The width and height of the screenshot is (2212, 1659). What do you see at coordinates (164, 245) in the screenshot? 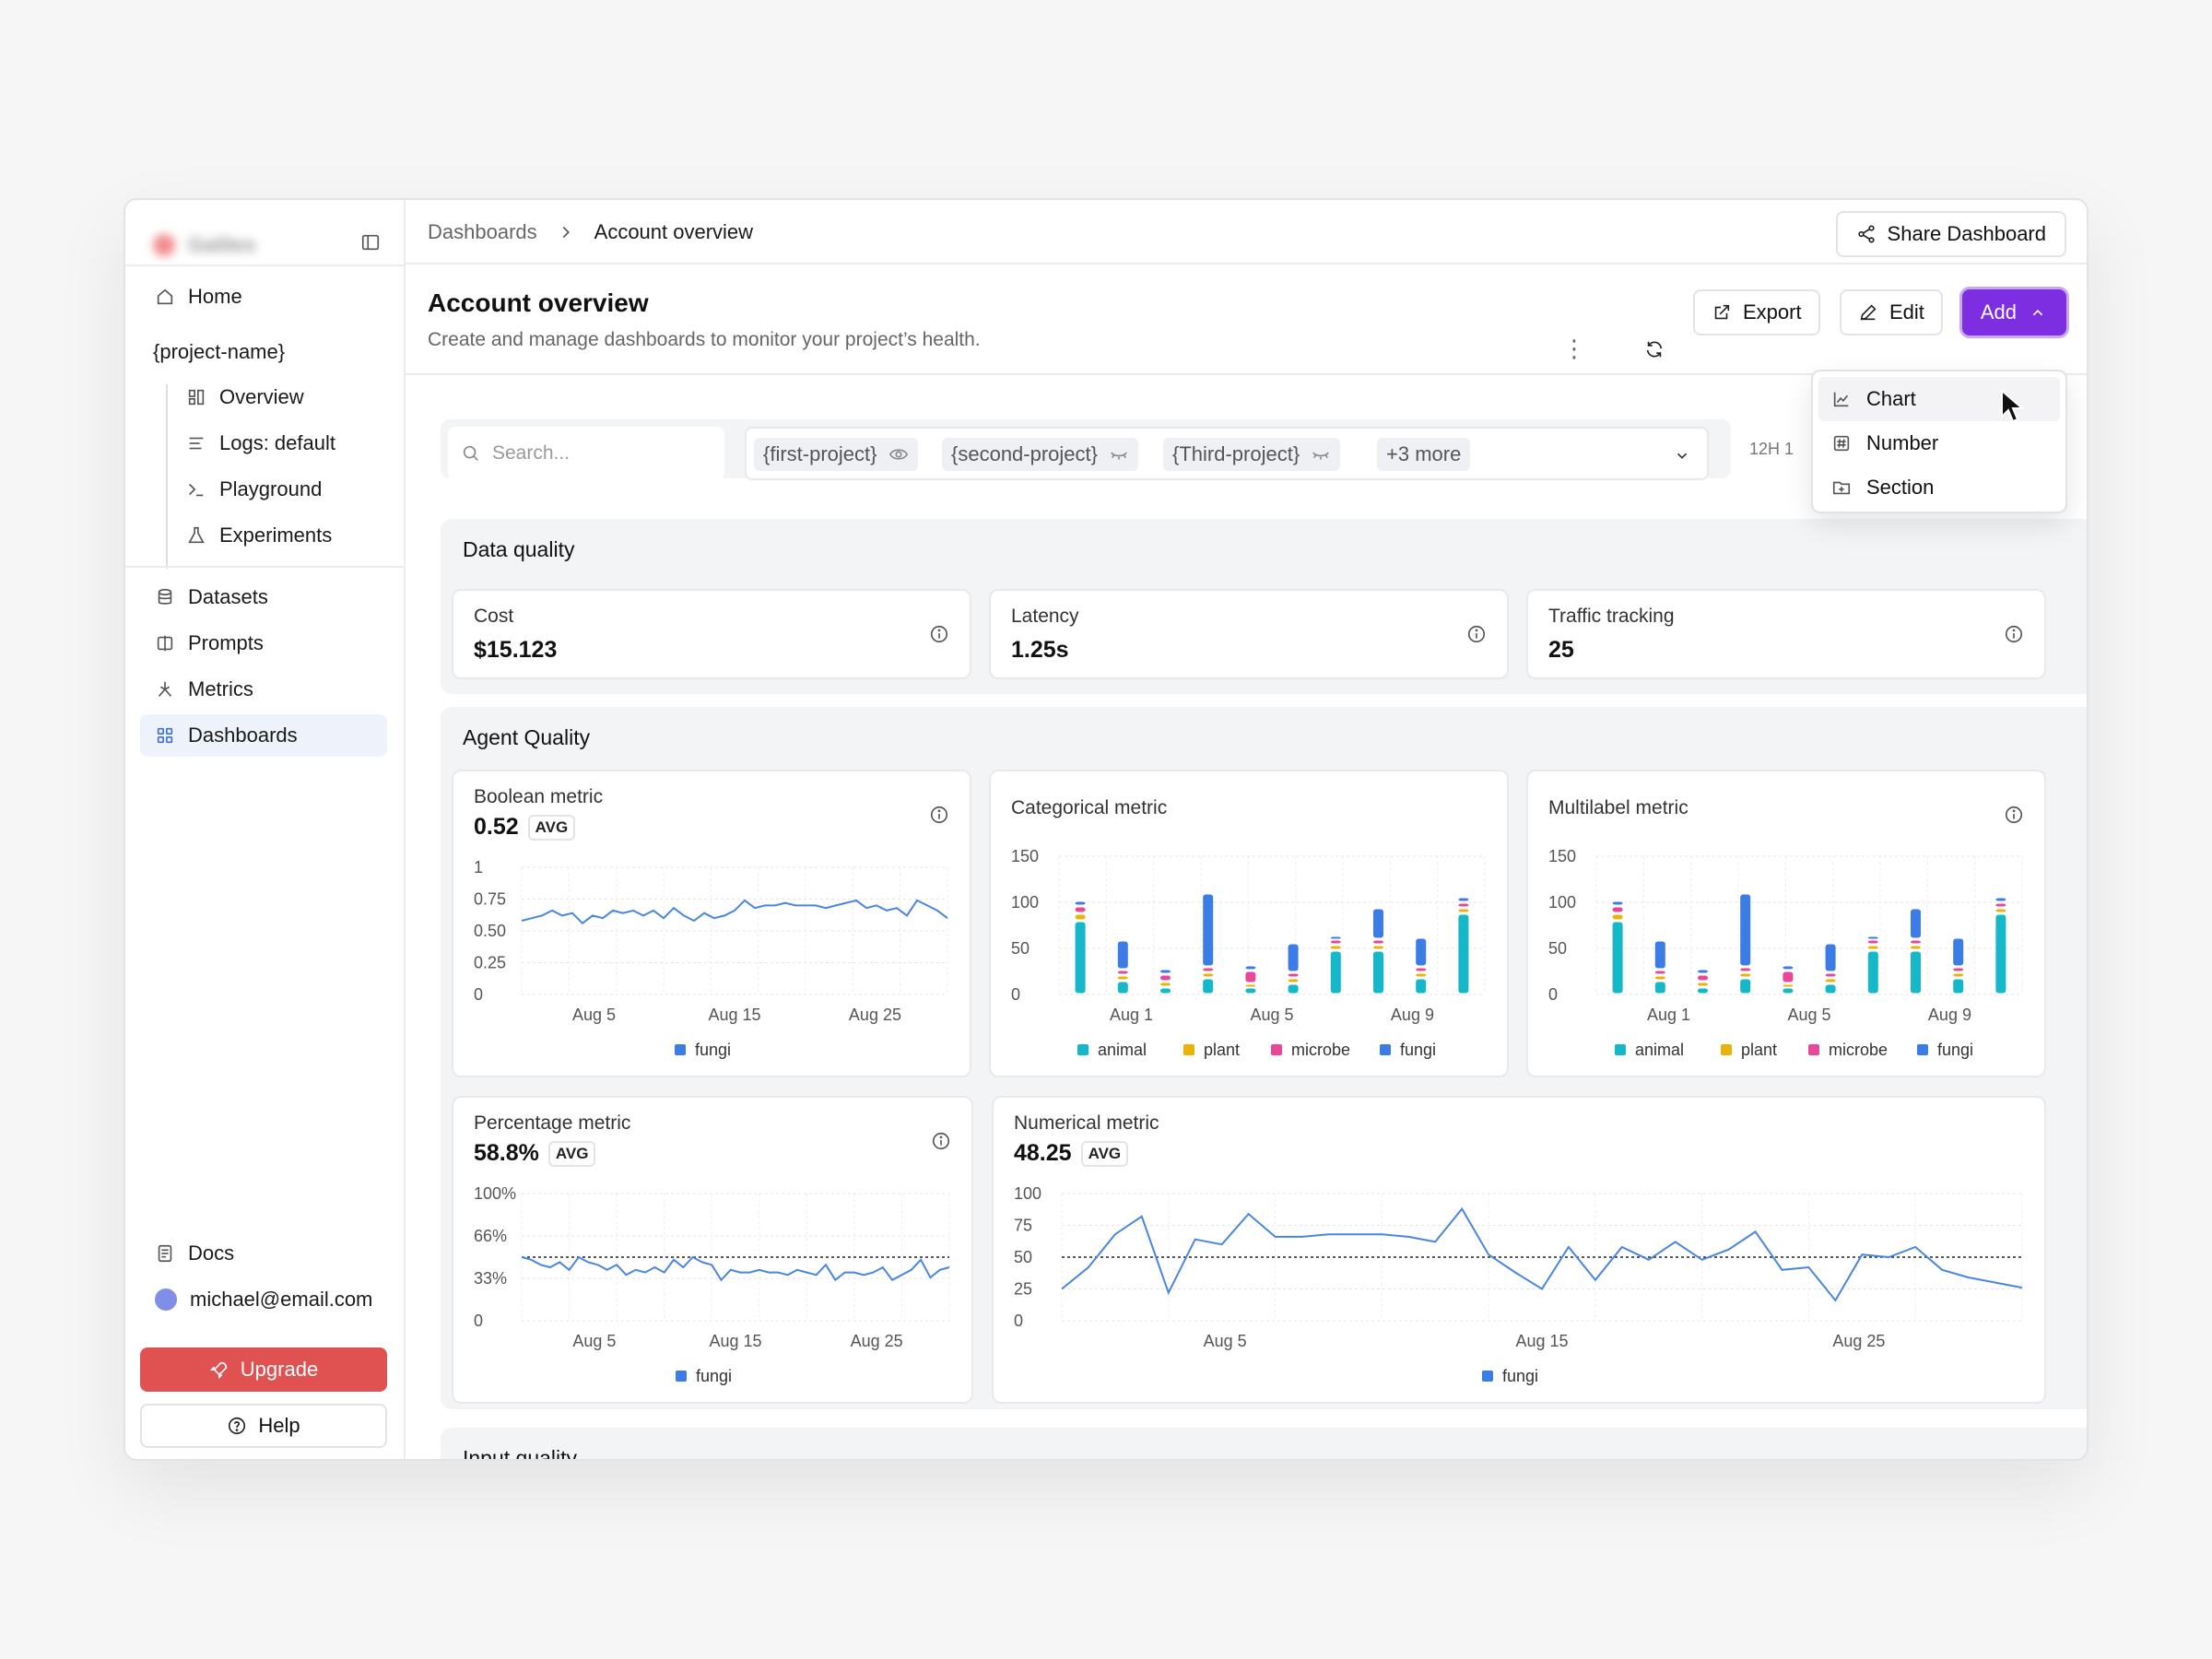
I see `brand-icon` at bounding box center [164, 245].